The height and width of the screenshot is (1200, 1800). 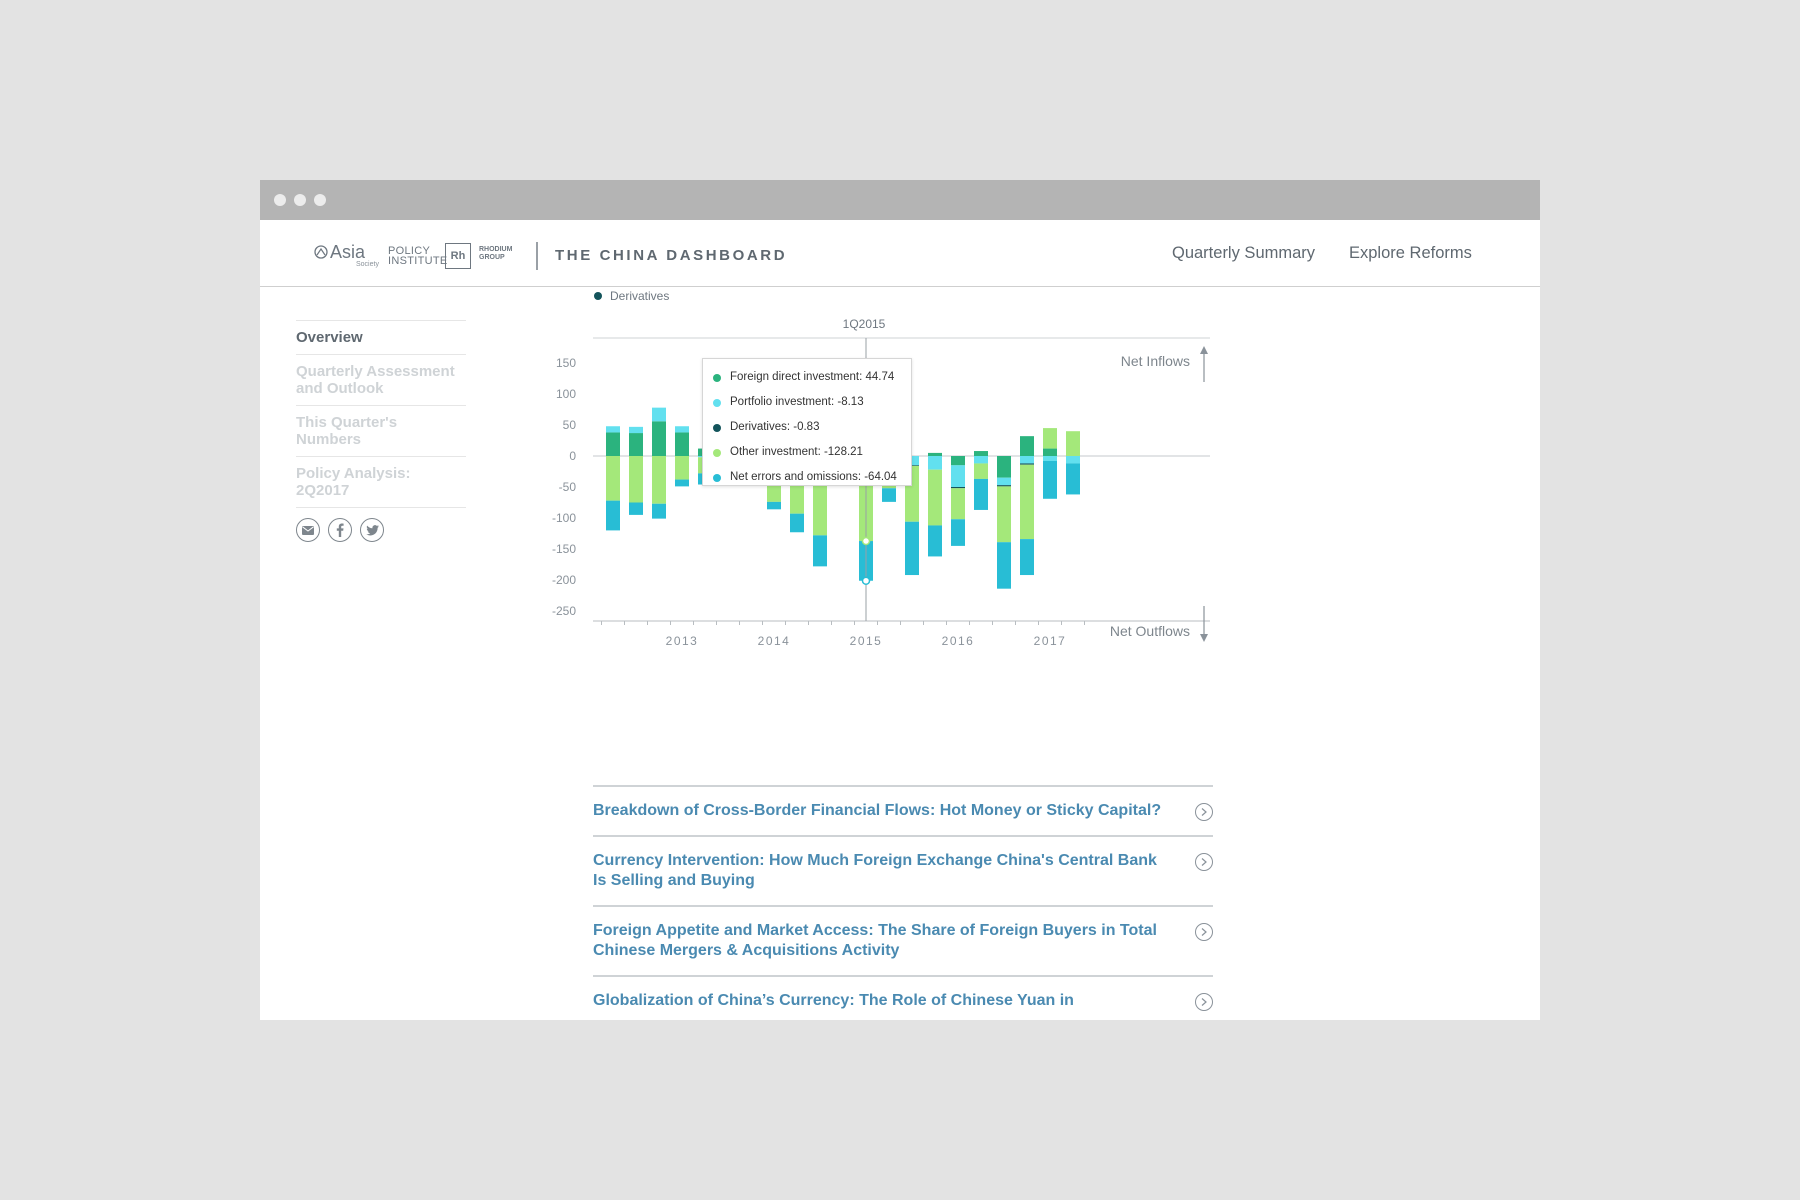 What do you see at coordinates (566, 394) in the screenshot?
I see `y-tick-label: 100` at bounding box center [566, 394].